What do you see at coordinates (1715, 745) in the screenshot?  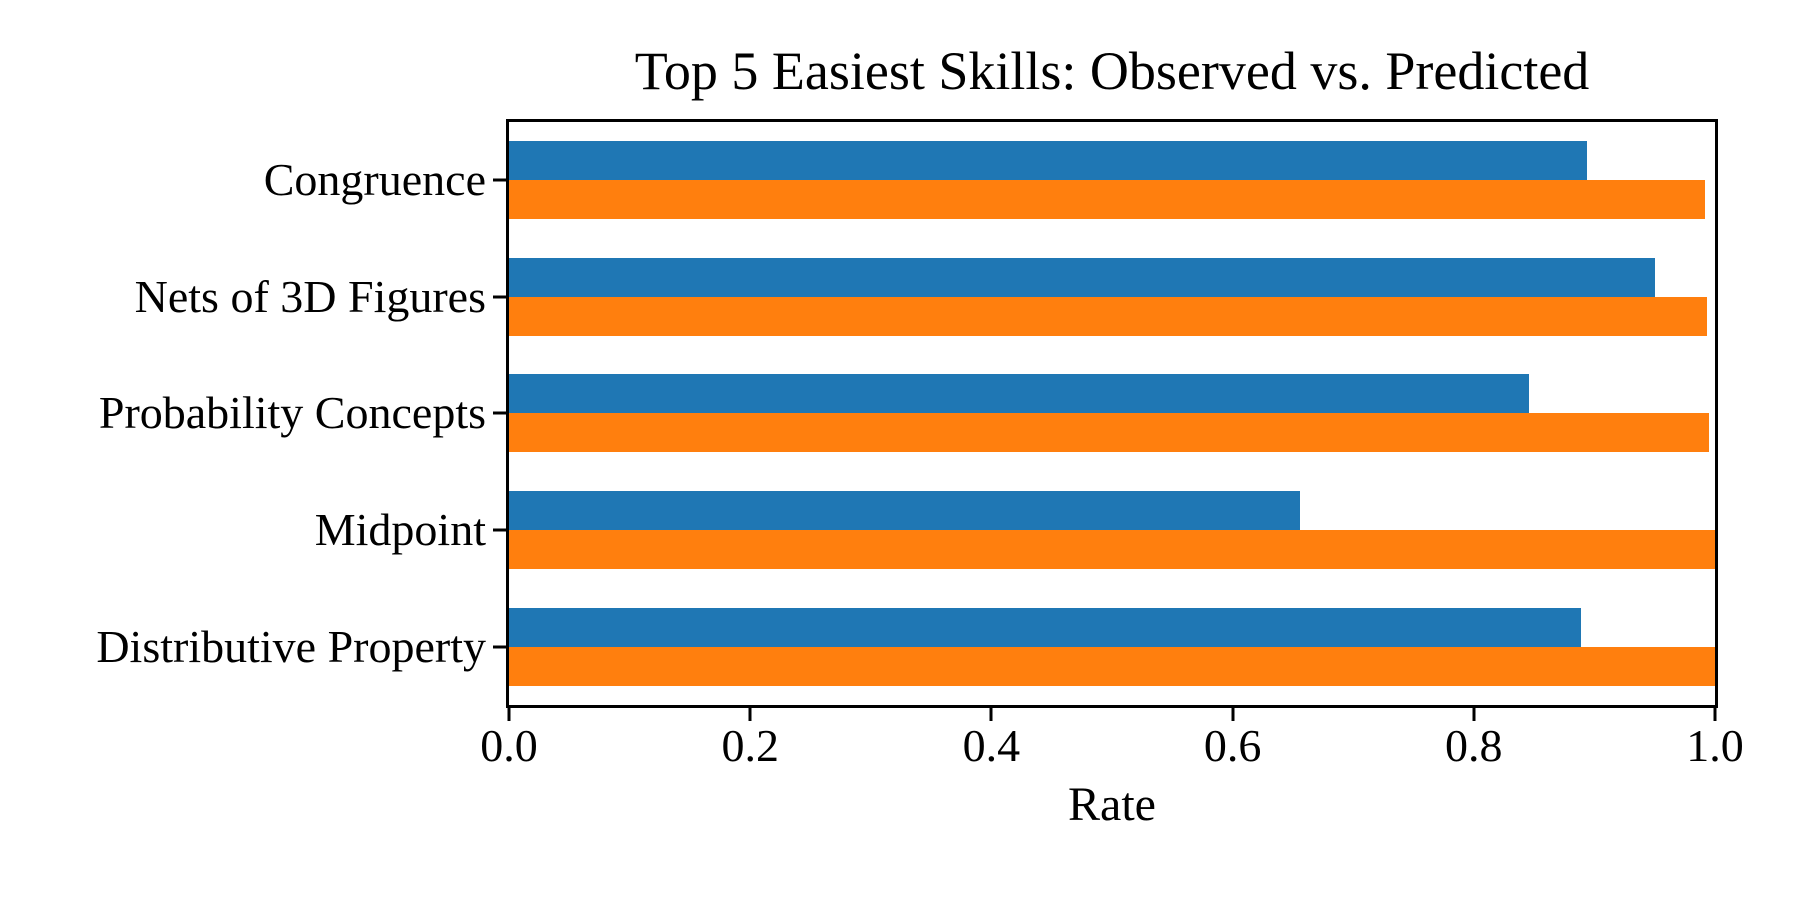 I see `x-axis-tick-label: 1.0` at bounding box center [1715, 745].